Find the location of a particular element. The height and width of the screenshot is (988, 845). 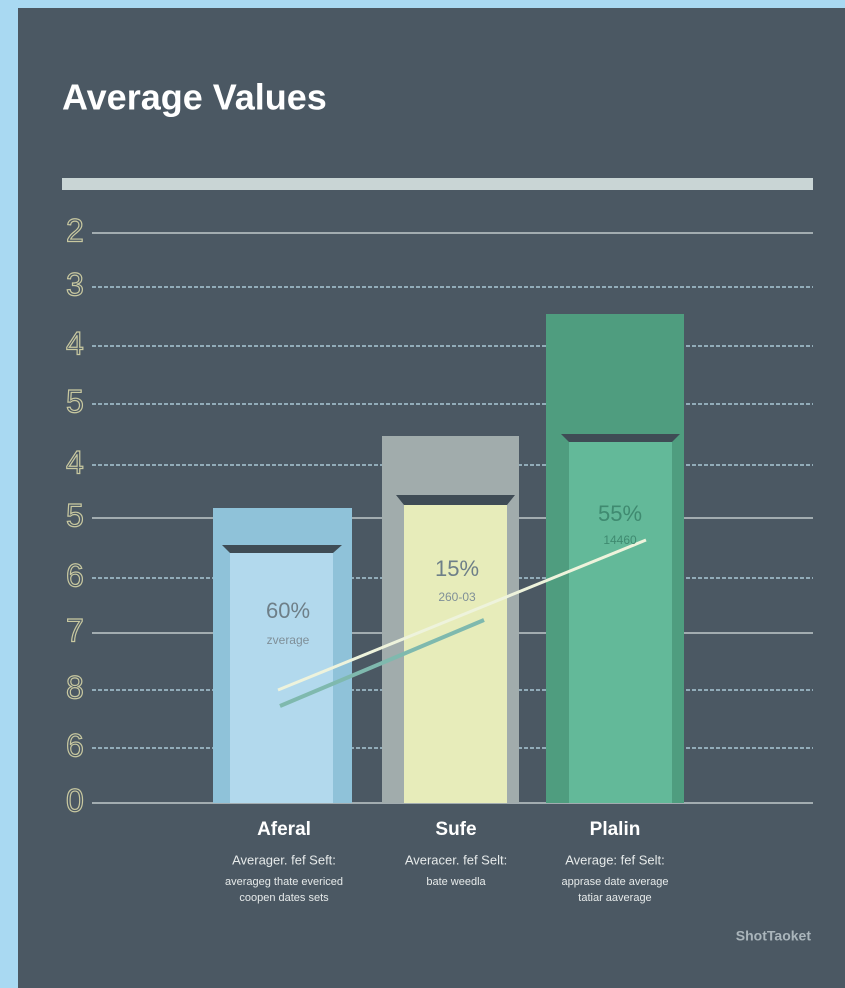

trend-line is located at coordinates (462, 615).